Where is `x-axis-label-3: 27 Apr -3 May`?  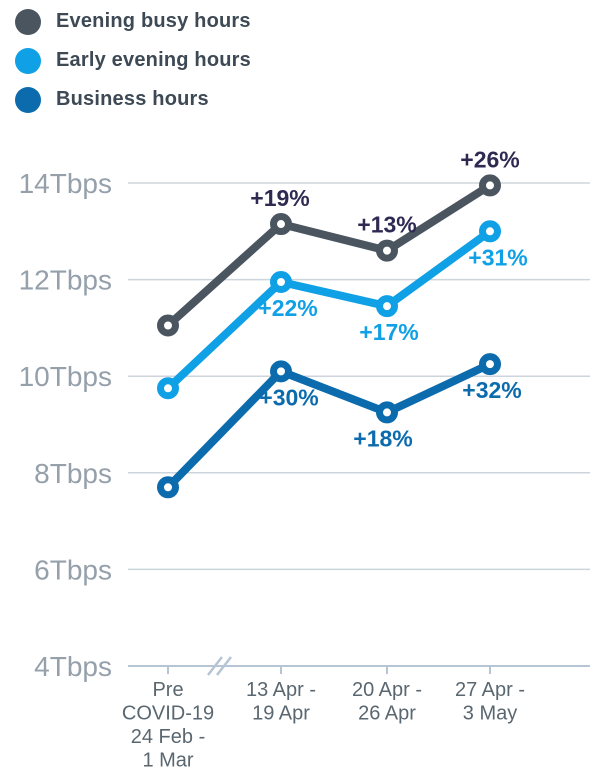
x-axis-label-3: 27 Apr -3 May is located at coordinates (490, 702).